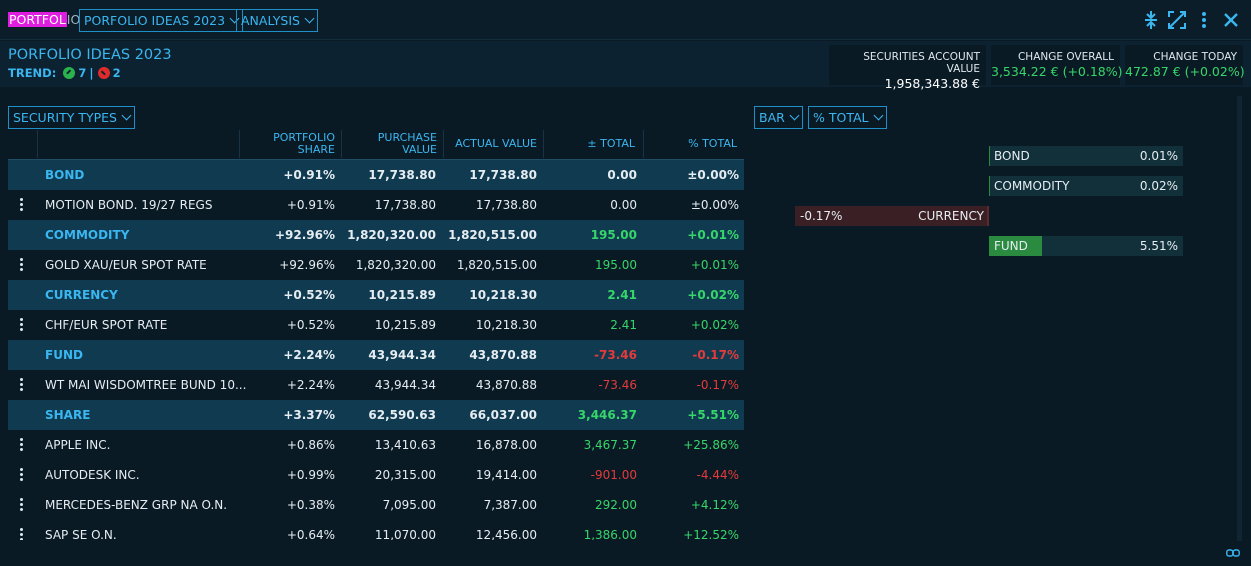 Image resolution: width=1251 pixels, height=566 pixels. What do you see at coordinates (126, 265) in the screenshot?
I see `row-name: GOLD XAU/EUR SPOT RATE` at bounding box center [126, 265].